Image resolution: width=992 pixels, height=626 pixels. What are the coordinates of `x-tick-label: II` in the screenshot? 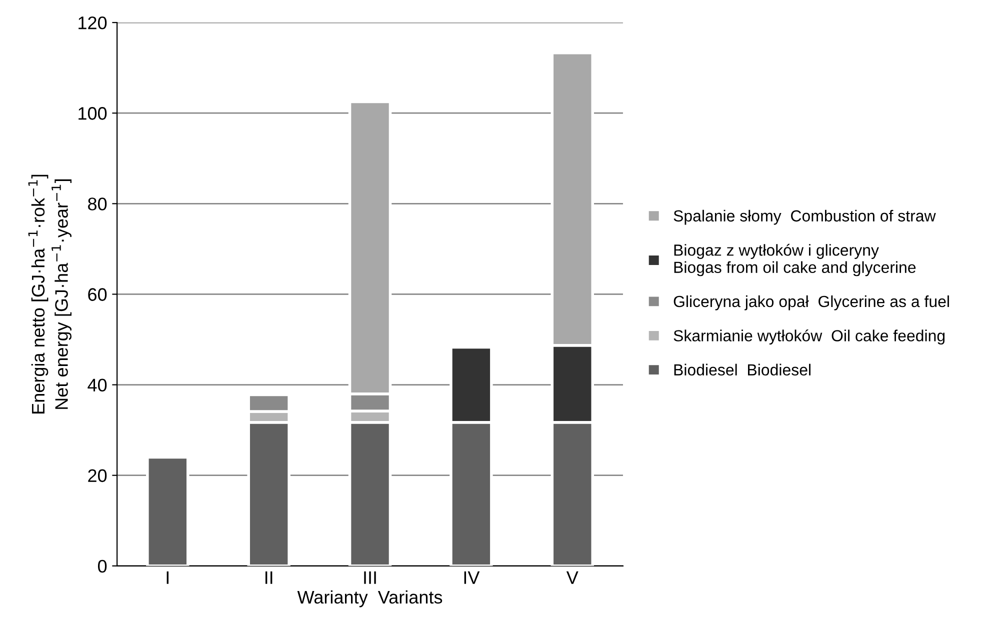 It's located at (268, 577).